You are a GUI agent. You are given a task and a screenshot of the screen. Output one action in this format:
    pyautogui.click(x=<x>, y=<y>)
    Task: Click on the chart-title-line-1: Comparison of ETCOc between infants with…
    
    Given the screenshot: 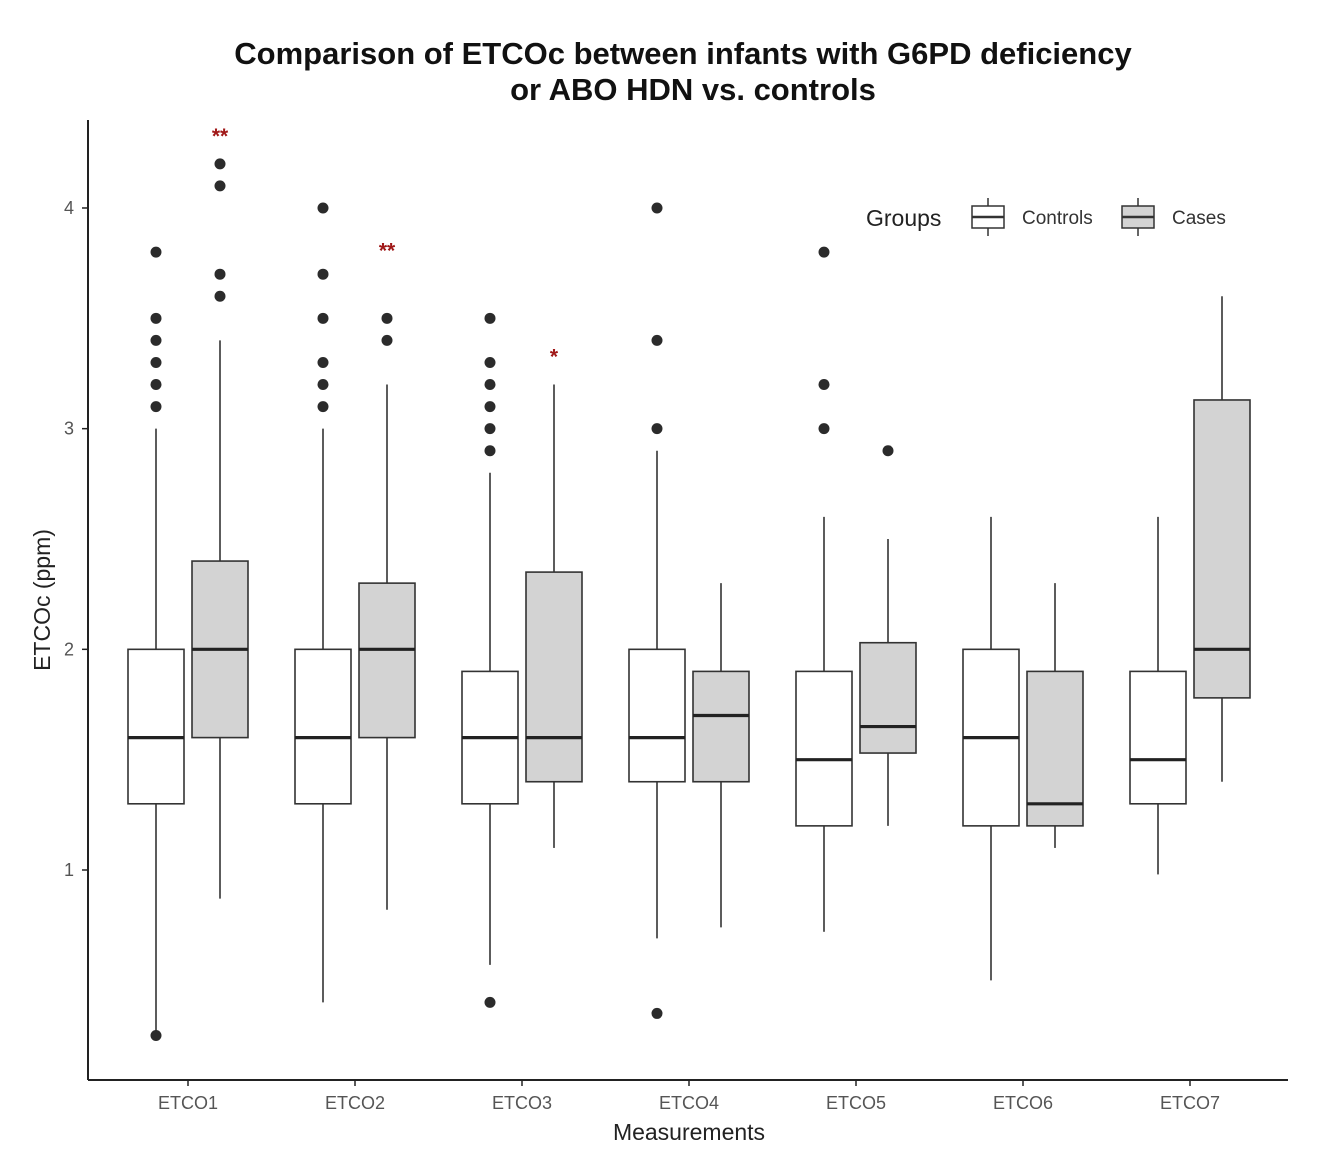 What is the action you would take?
    pyautogui.click(x=683, y=53)
    